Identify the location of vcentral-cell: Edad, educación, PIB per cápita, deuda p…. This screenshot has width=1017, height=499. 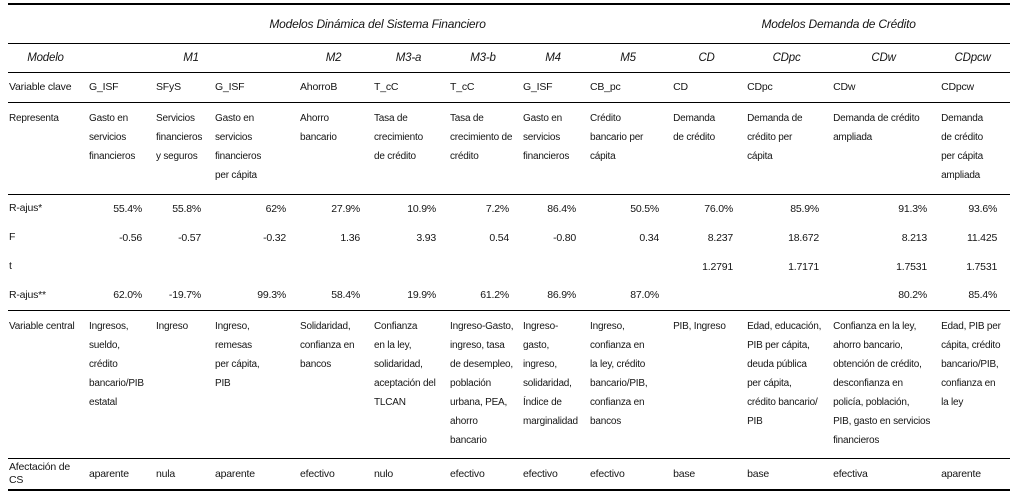
(789, 384).